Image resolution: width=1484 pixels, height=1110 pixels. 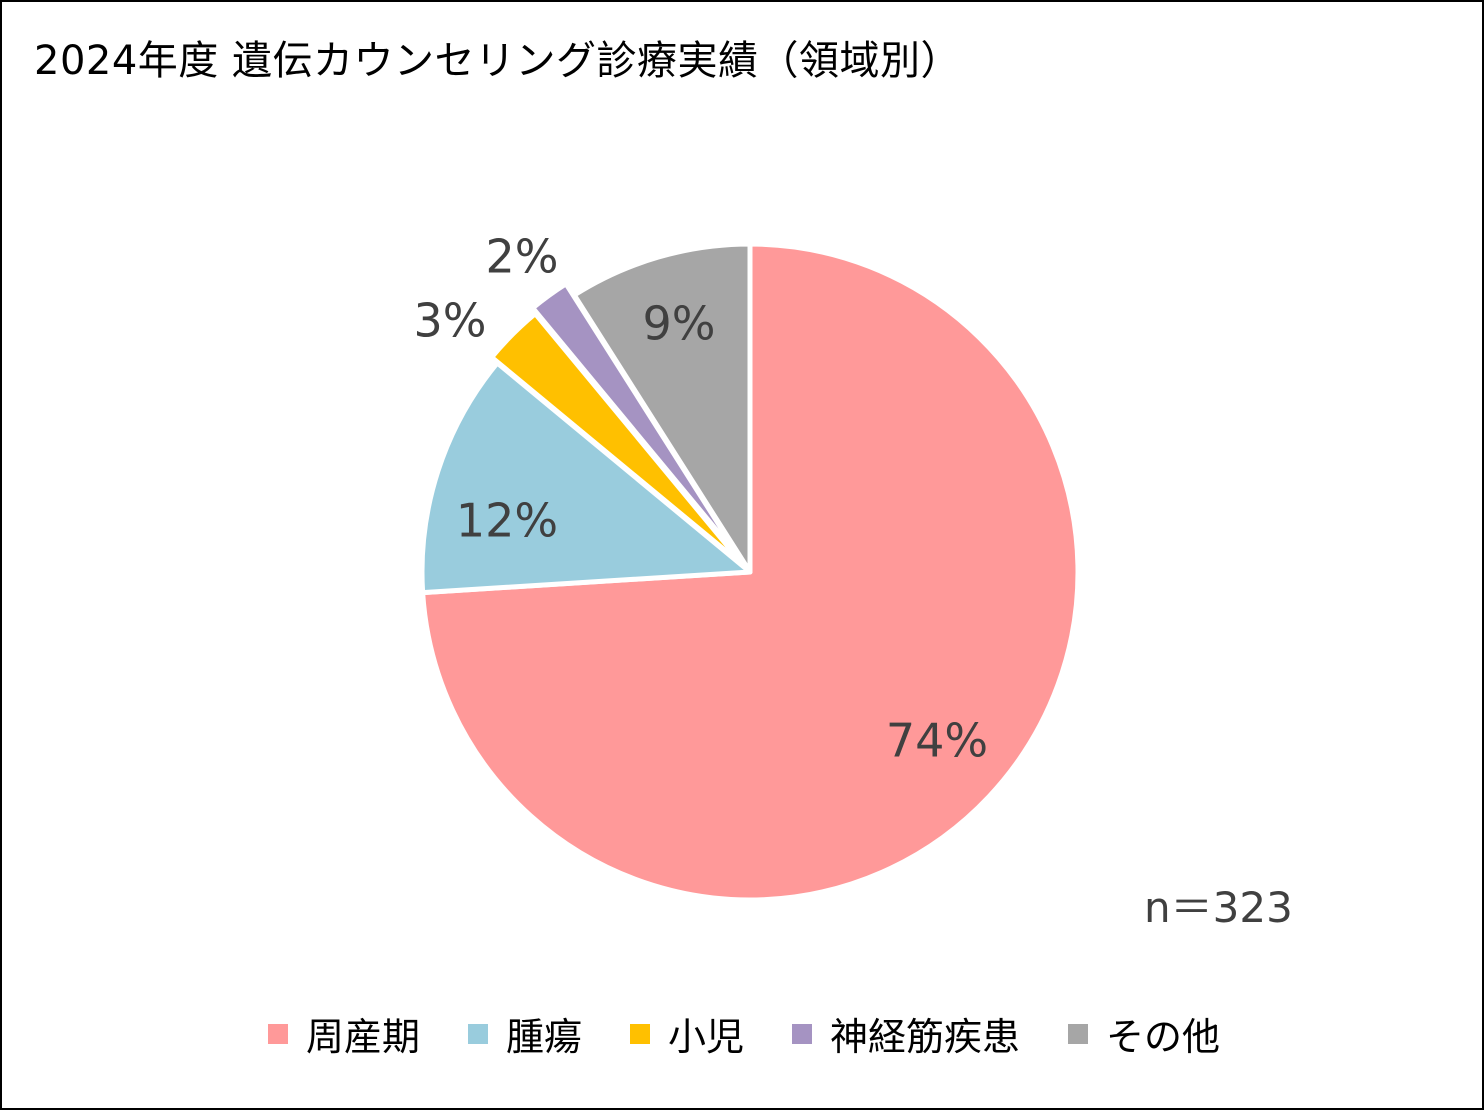 I want to click on legend-label-other: その他, so click(x=1163, y=1037).